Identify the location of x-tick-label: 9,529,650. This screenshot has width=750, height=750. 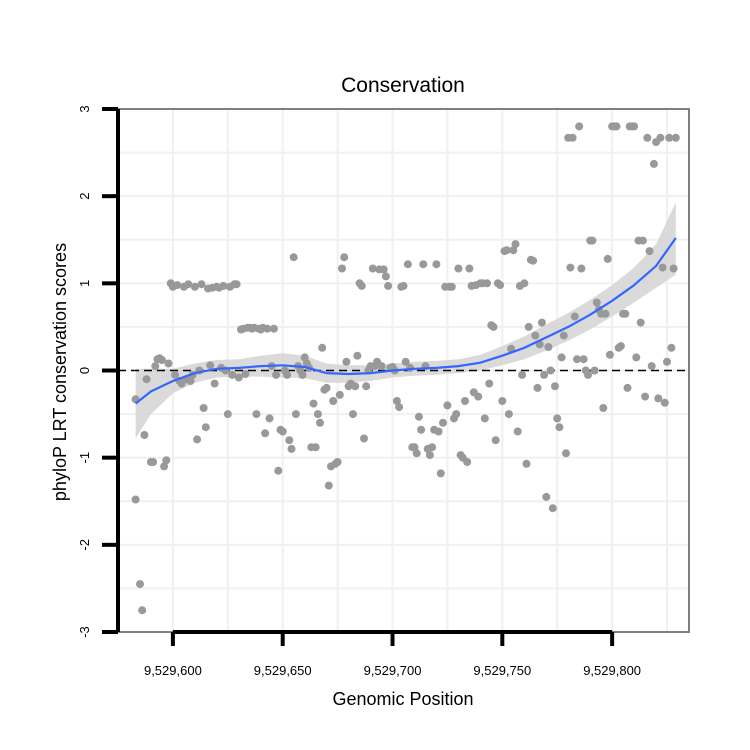
(283, 670).